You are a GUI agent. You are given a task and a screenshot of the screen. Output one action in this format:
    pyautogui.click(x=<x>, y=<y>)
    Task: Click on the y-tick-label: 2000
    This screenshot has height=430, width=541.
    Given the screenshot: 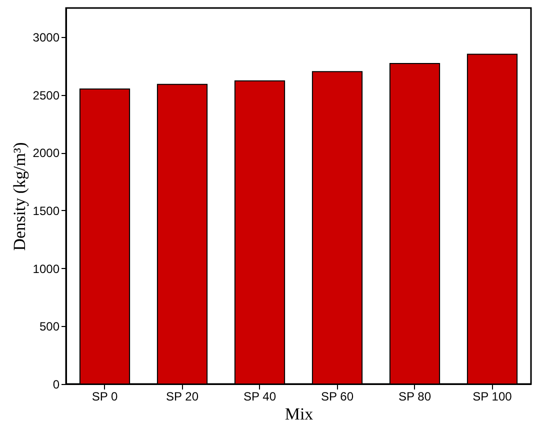 What is the action you would take?
    pyautogui.click(x=46, y=153)
    